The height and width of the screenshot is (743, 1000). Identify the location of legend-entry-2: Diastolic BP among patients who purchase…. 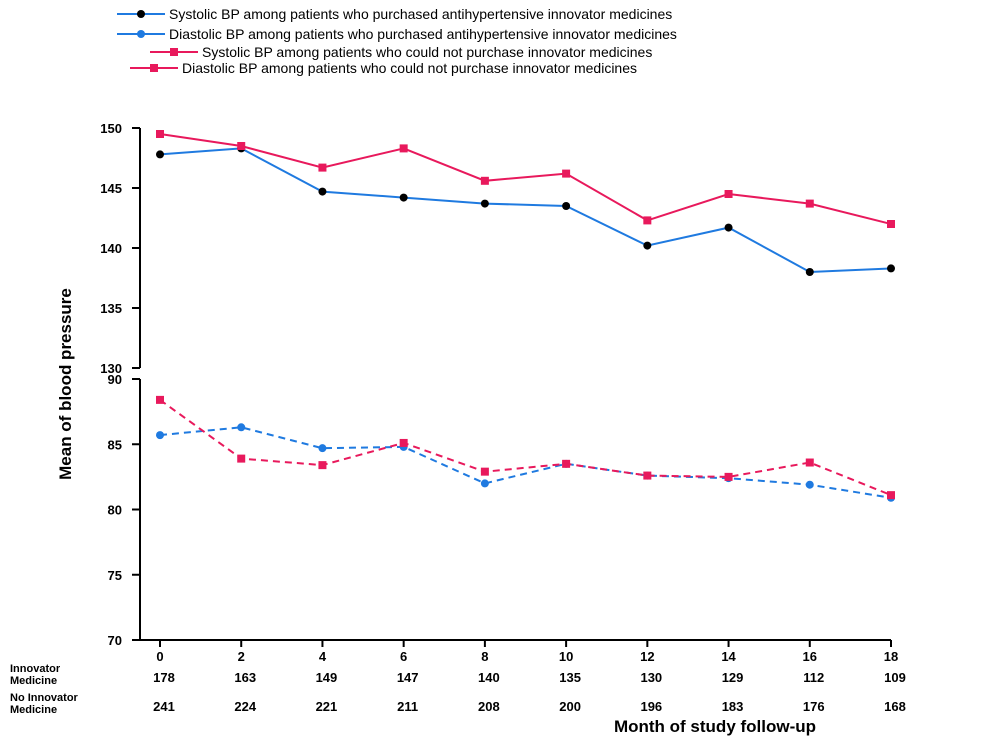
(423, 34).